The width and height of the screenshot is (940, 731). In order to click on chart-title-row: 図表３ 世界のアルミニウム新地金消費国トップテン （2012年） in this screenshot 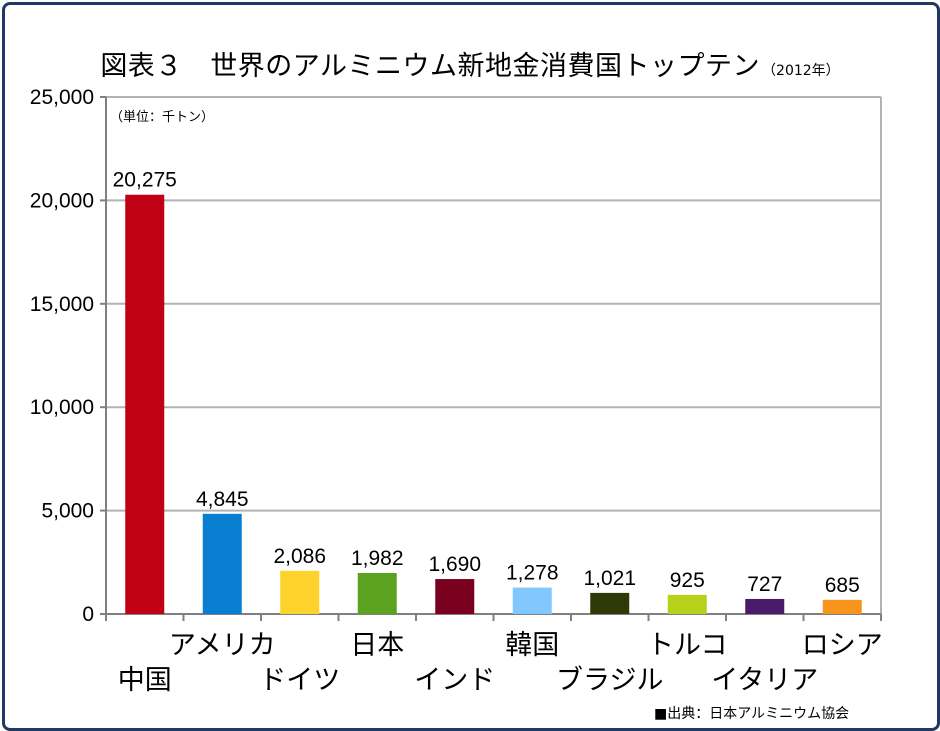, I will do `click(470, 63)`.